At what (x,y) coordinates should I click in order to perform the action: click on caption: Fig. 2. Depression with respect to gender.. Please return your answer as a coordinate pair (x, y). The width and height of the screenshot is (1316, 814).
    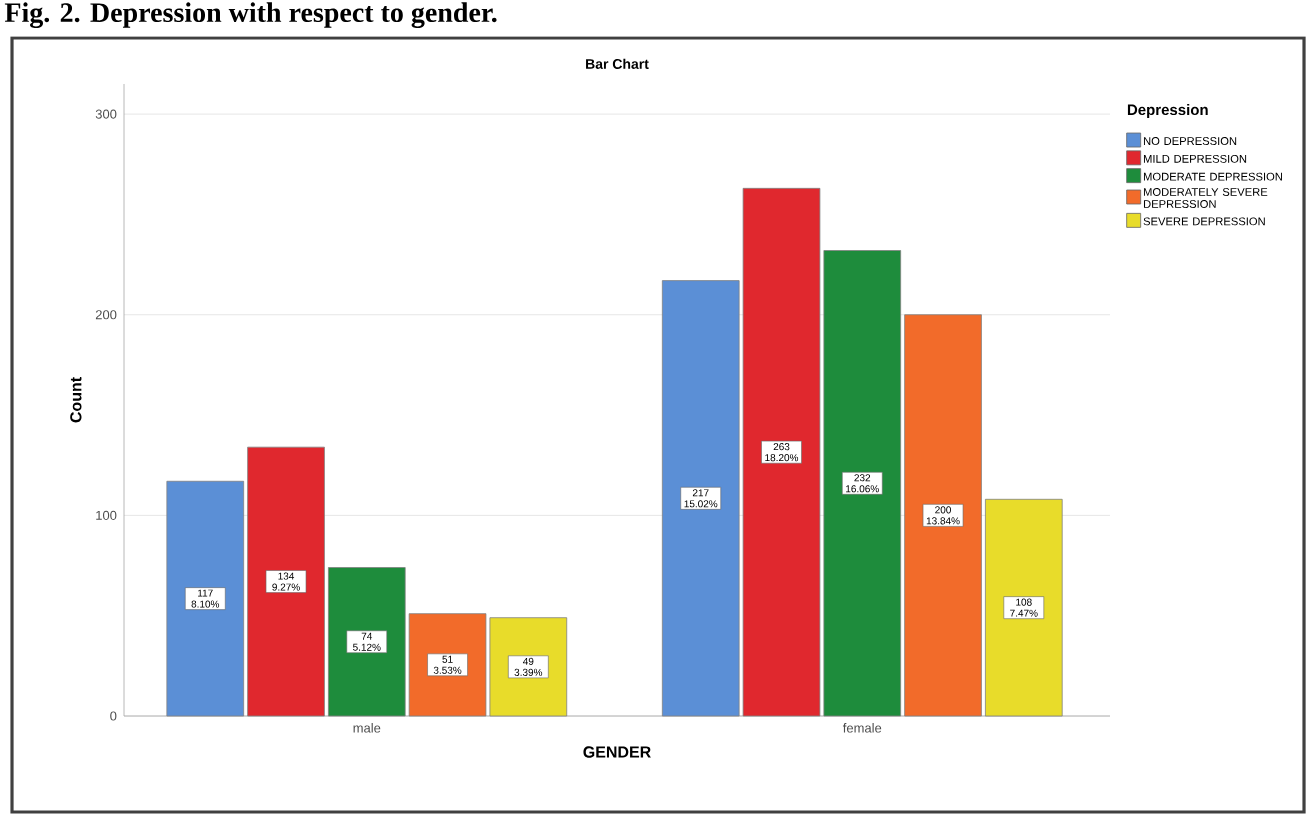
    Looking at the image, I should click on (250, 15).